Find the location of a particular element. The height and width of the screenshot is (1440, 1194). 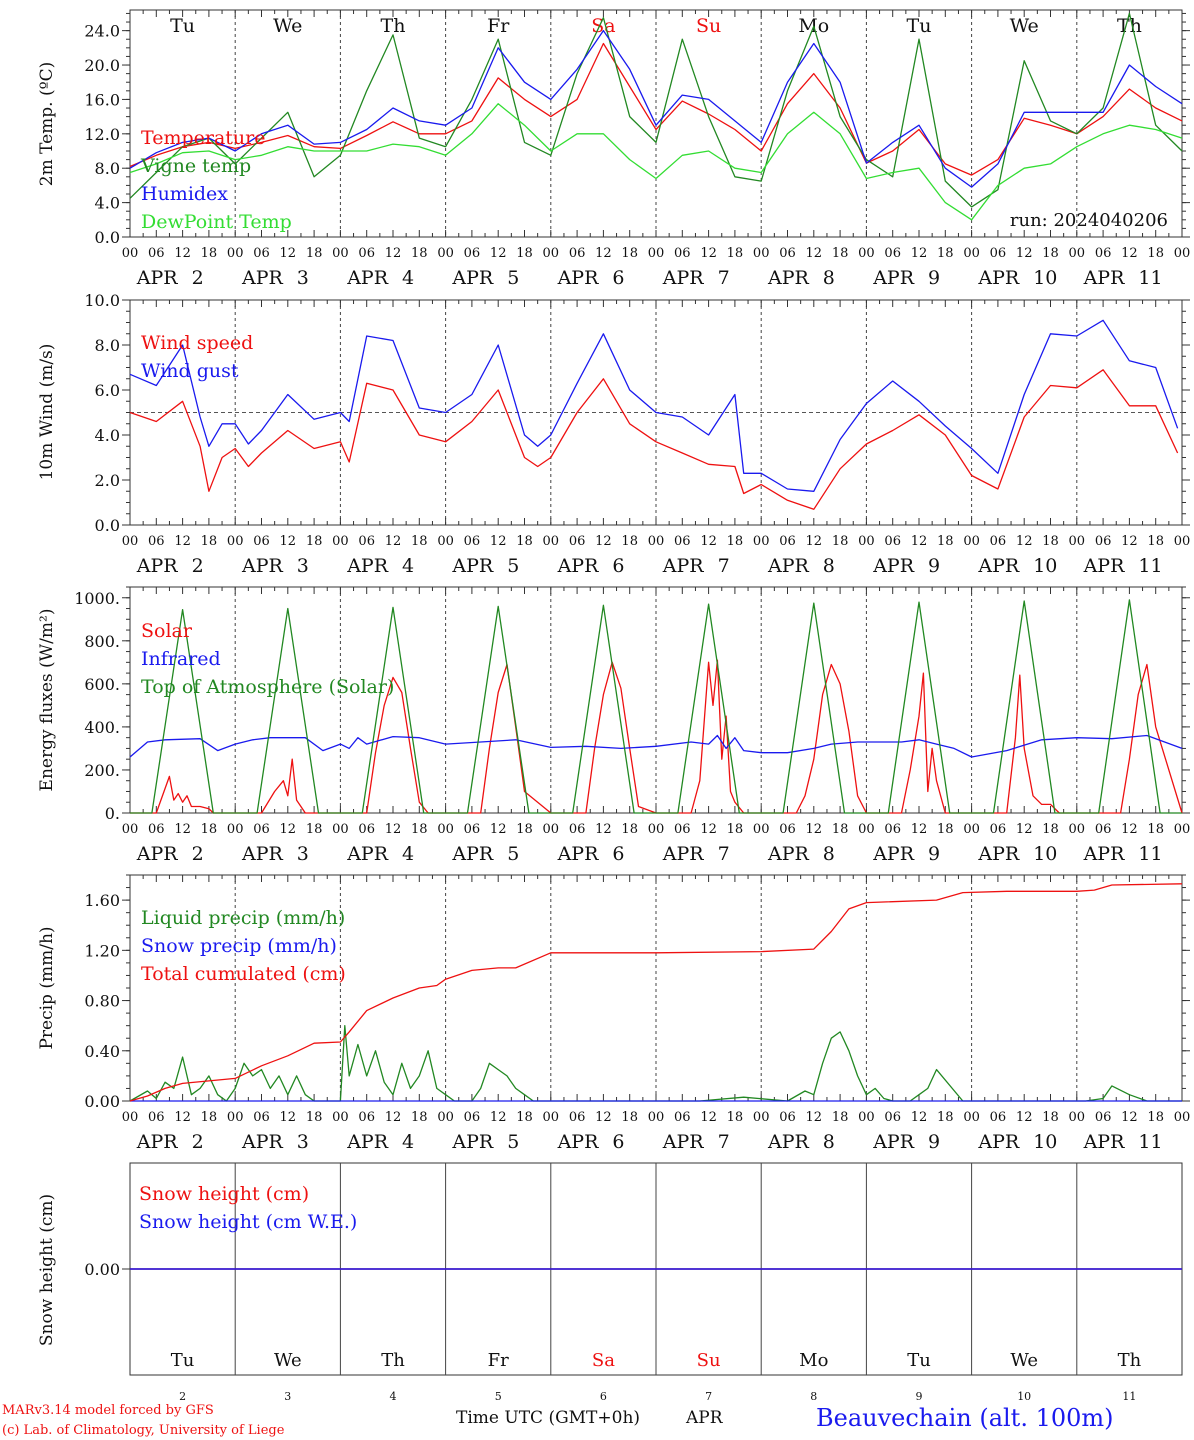

legend-entry: Total cumulated (cm) is located at coordinates (243, 974).